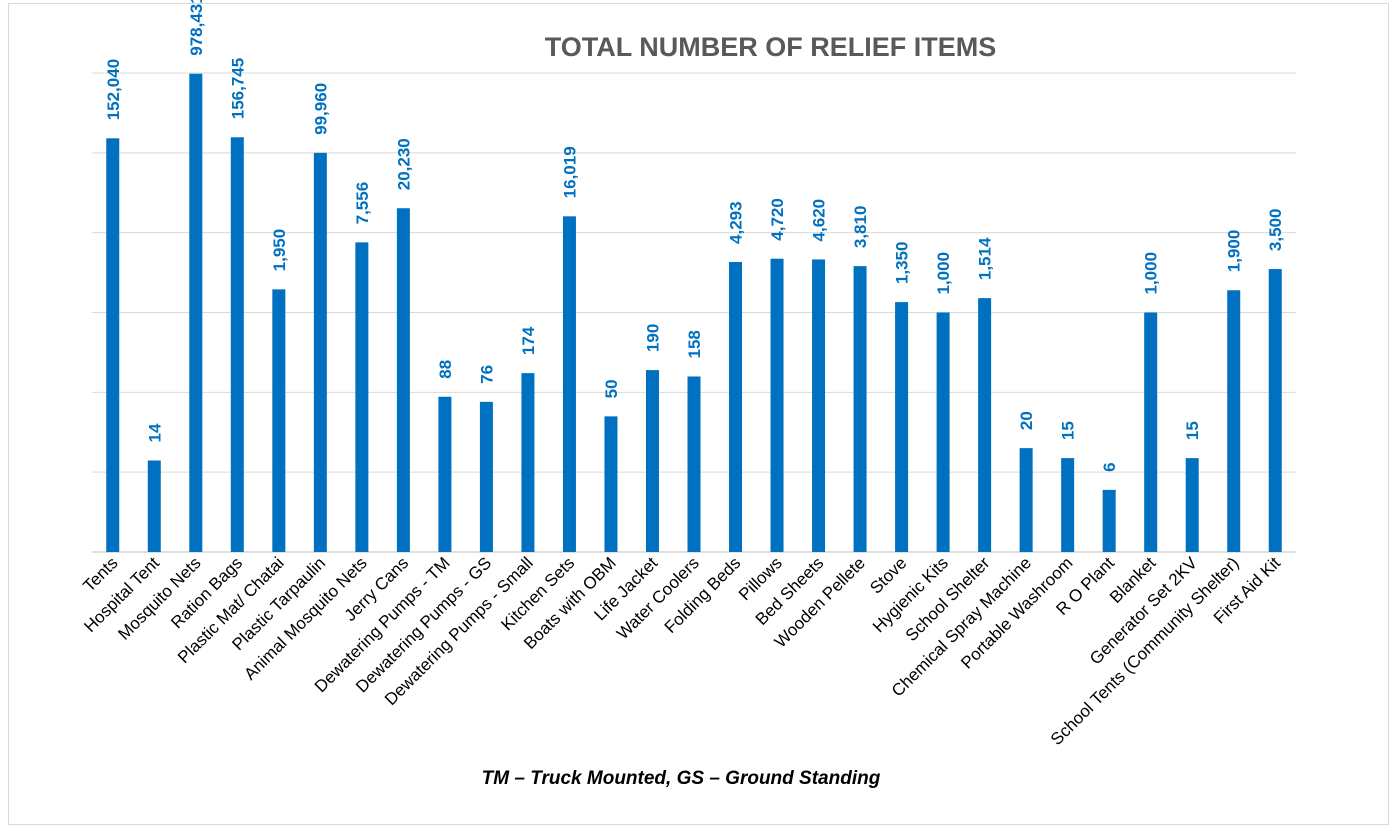 This screenshot has height=831, width=1397. What do you see at coordinates (237, 344) in the screenshot?
I see `bar-ration-bags` at bounding box center [237, 344].